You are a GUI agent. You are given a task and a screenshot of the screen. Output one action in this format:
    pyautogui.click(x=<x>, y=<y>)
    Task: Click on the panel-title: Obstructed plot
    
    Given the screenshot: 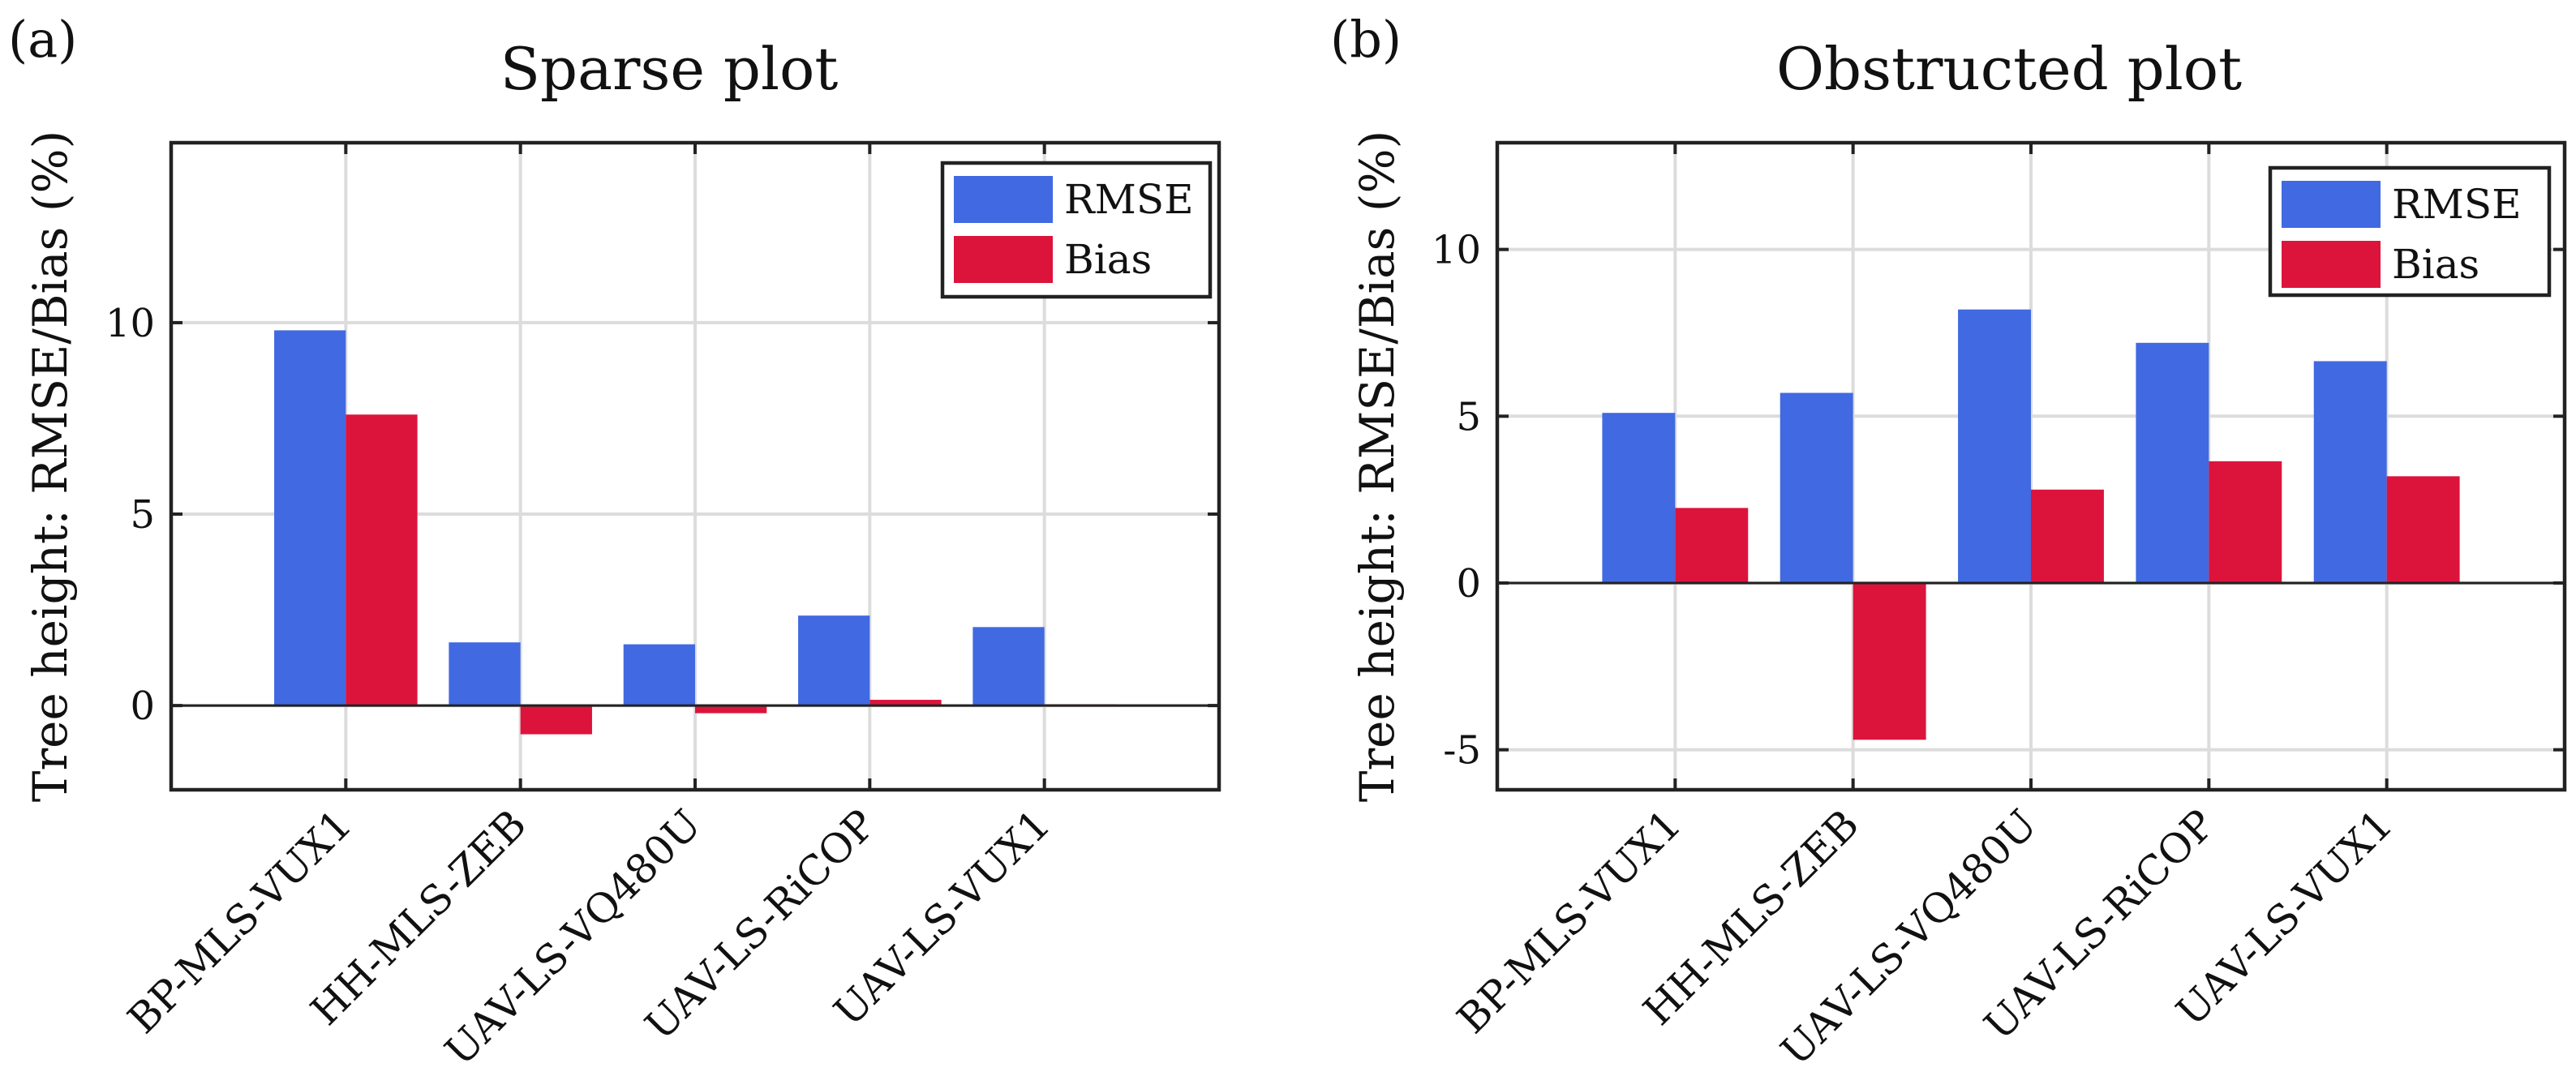 What is the action you would take?
    pyautogui.click(x=2009, y=69)
    